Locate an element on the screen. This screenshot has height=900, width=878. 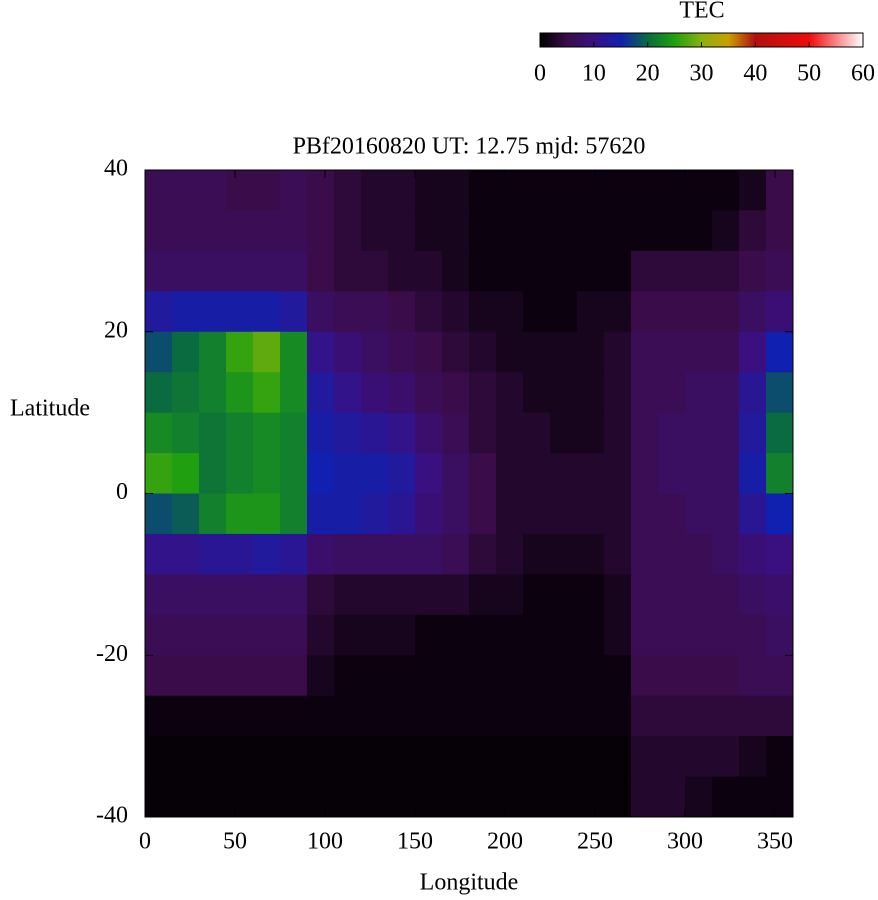
x-tick-label: 0 is located at coordinates (145, 842).